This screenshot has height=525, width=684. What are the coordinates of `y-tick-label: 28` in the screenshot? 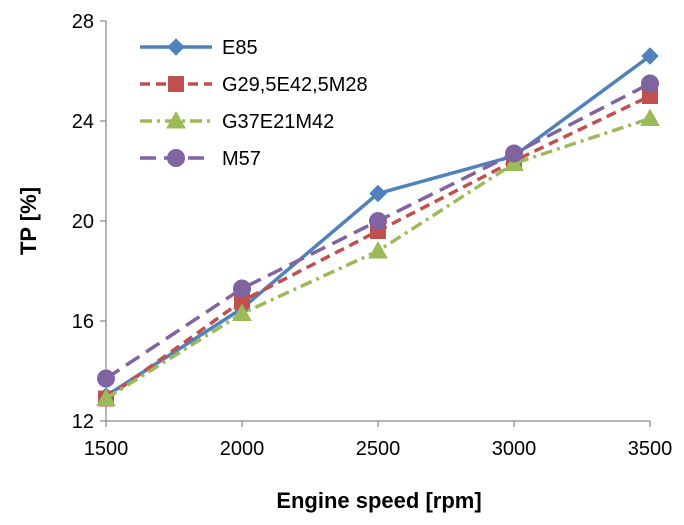 It's located at (83, 22).